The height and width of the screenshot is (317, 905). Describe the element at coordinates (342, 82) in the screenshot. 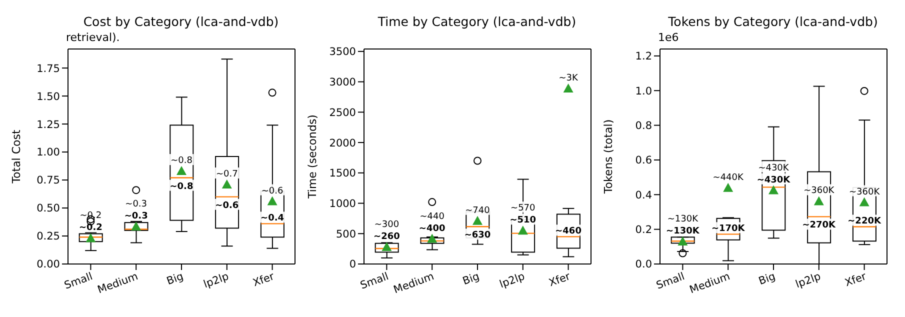

I see `y-tick-label: 3000` at that location.